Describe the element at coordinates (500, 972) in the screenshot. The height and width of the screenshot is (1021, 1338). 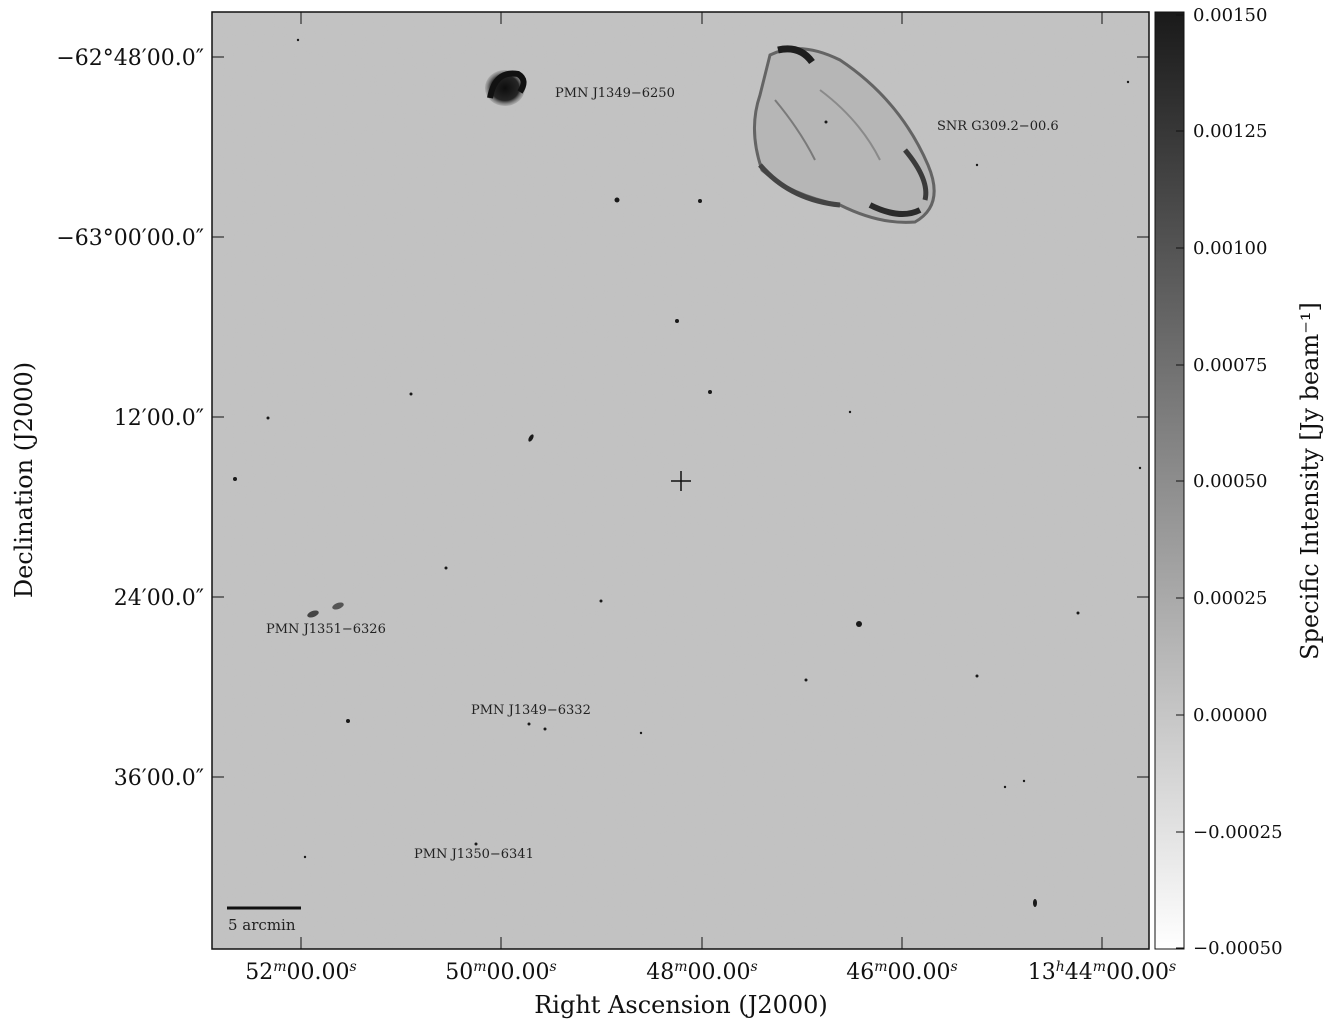
I see `x-tick-label: 50m00.00s` at that location.